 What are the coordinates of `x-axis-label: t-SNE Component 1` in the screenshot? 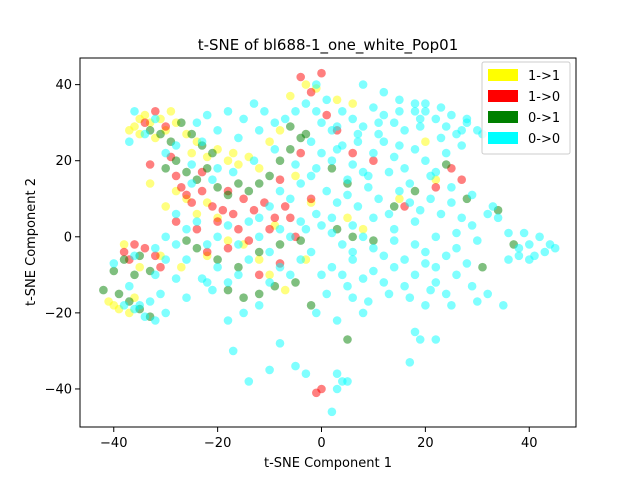 It's located at (328, 463).